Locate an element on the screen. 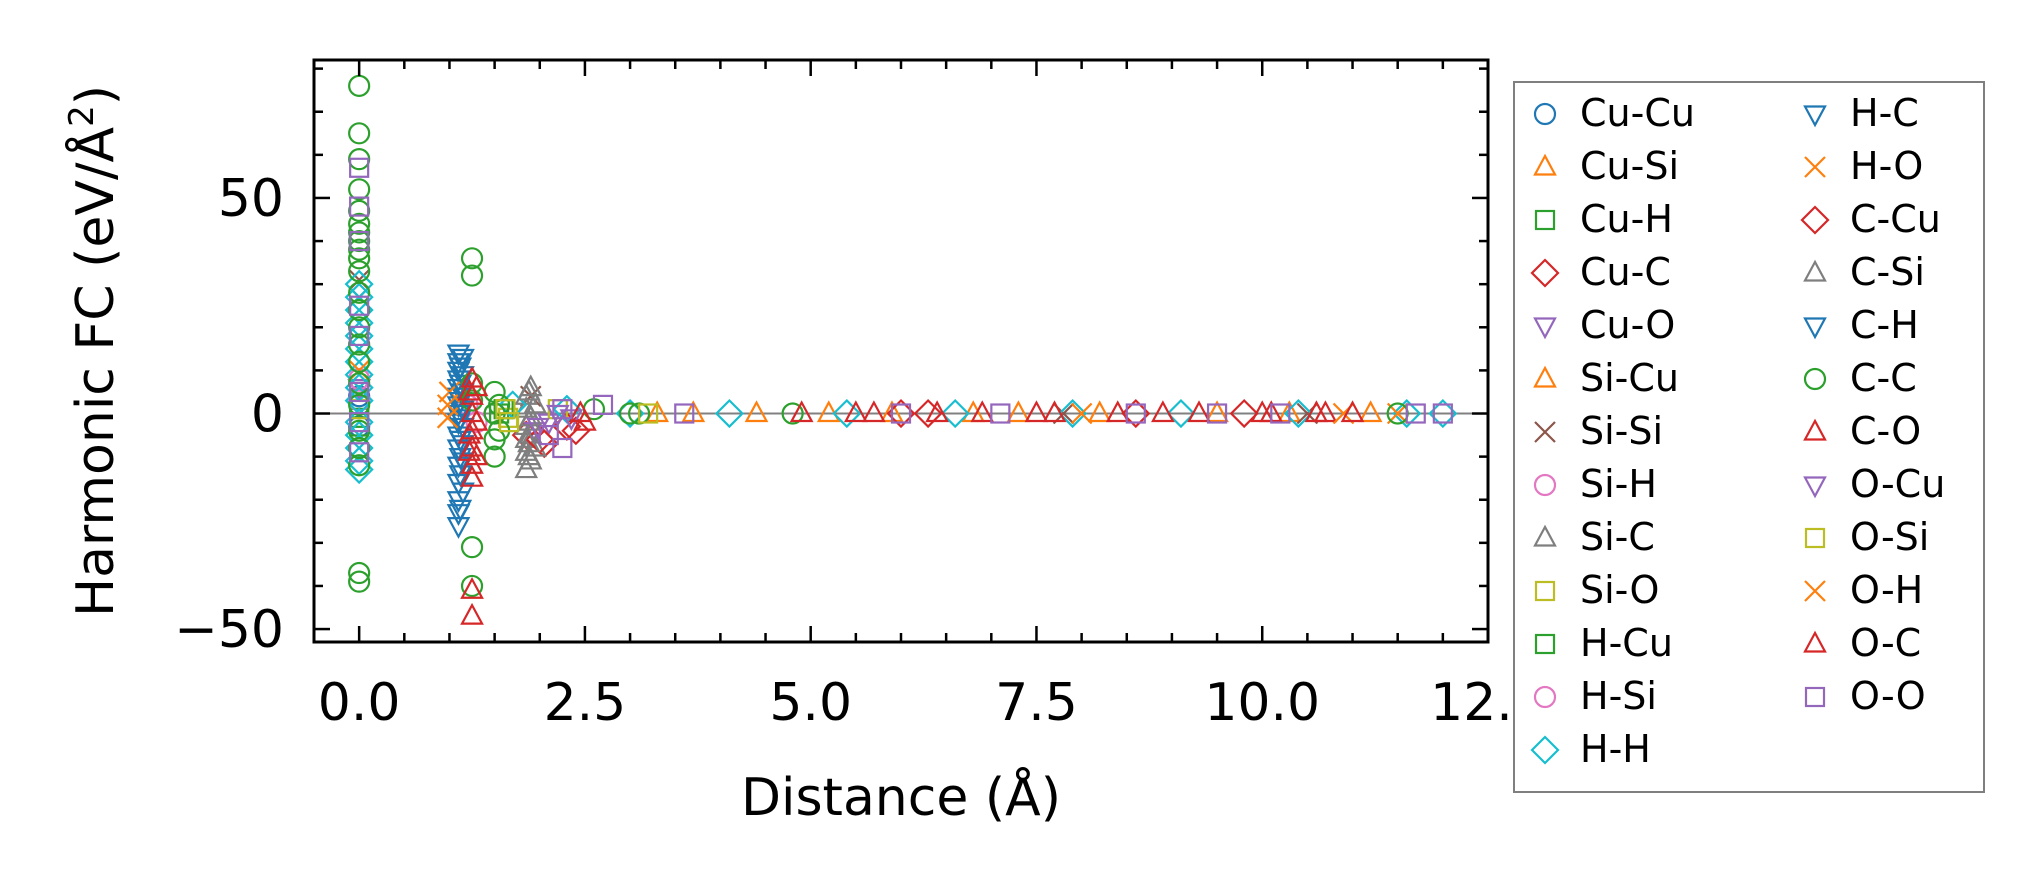 Image resolution: width=2018 pixels, height=887 pixels. legend-entry-c-c: C-C is located at coordinates (1860, 378).